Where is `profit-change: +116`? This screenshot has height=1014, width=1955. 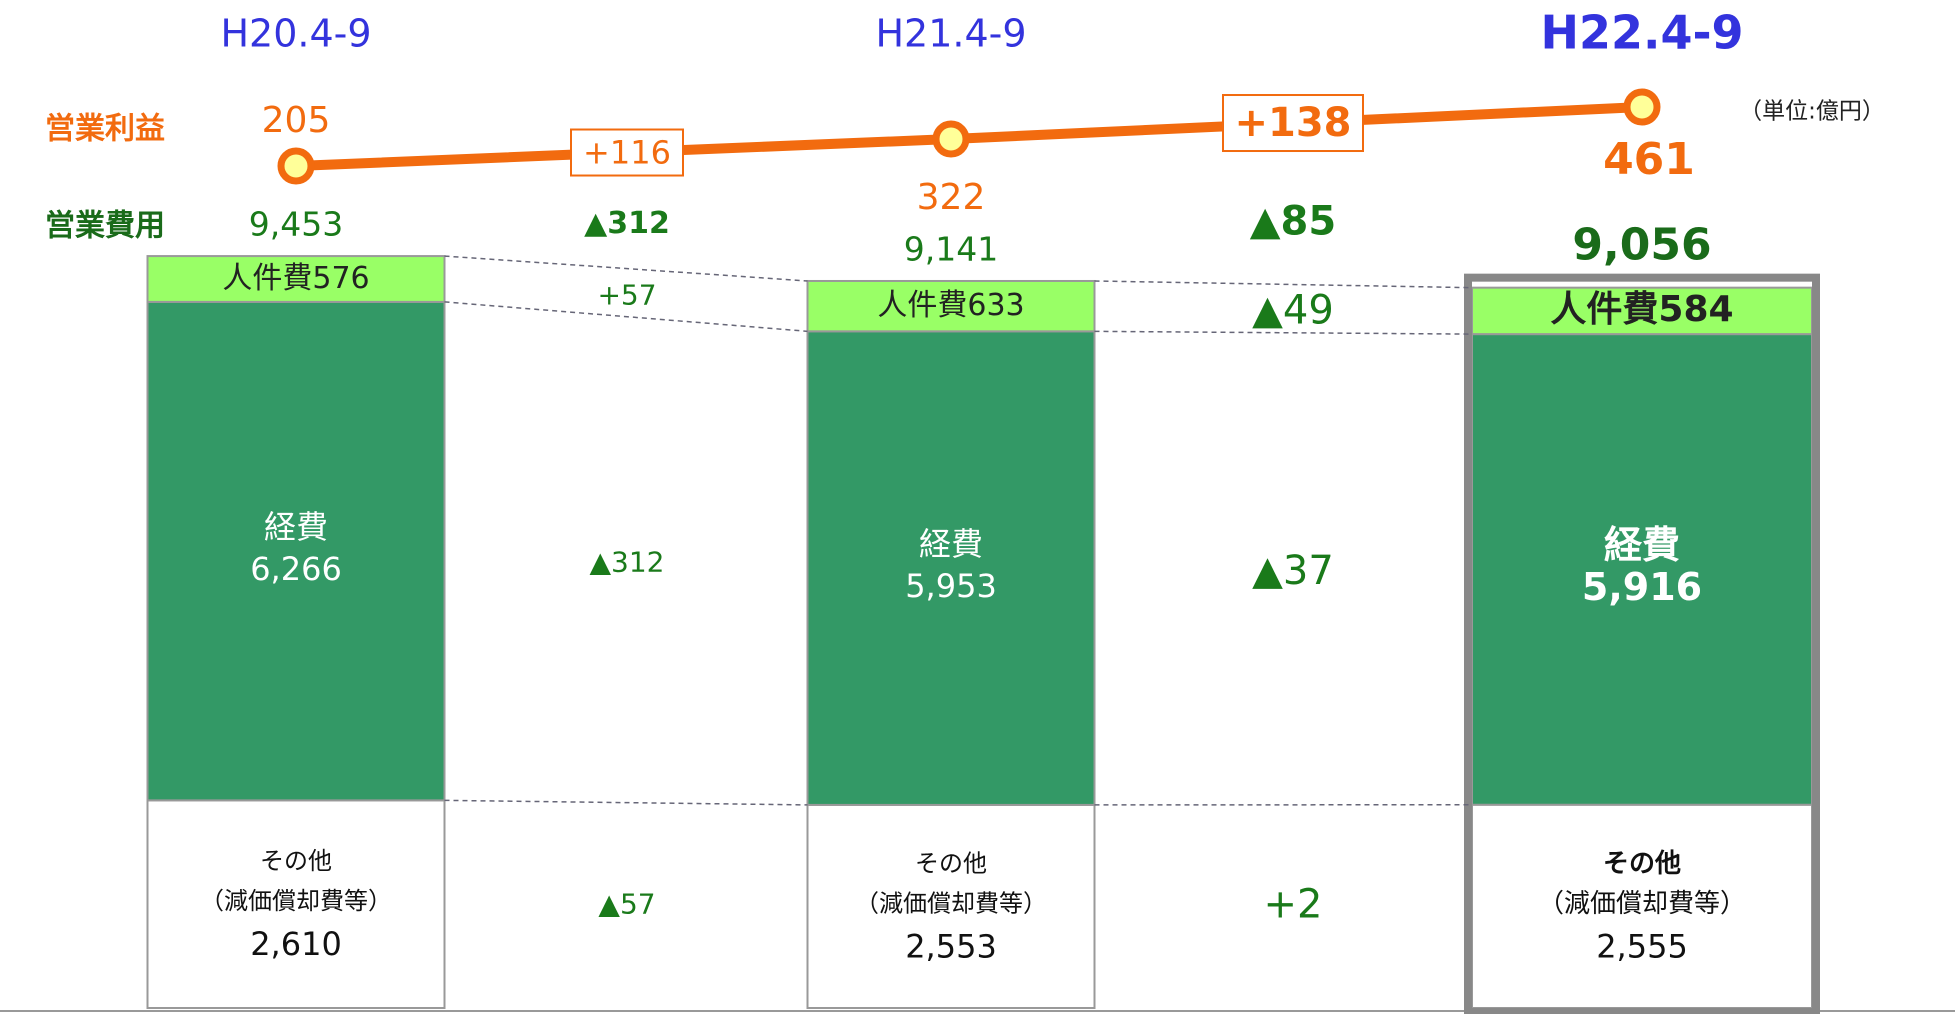 profit-change: +116 is located at coordinates (627, 153).